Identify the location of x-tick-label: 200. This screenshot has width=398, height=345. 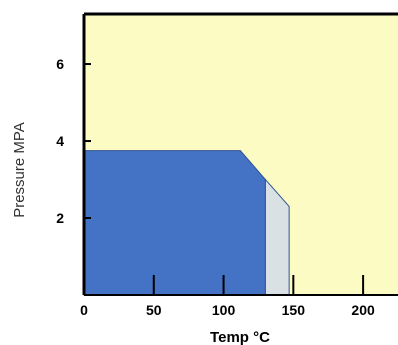
(363, 310).